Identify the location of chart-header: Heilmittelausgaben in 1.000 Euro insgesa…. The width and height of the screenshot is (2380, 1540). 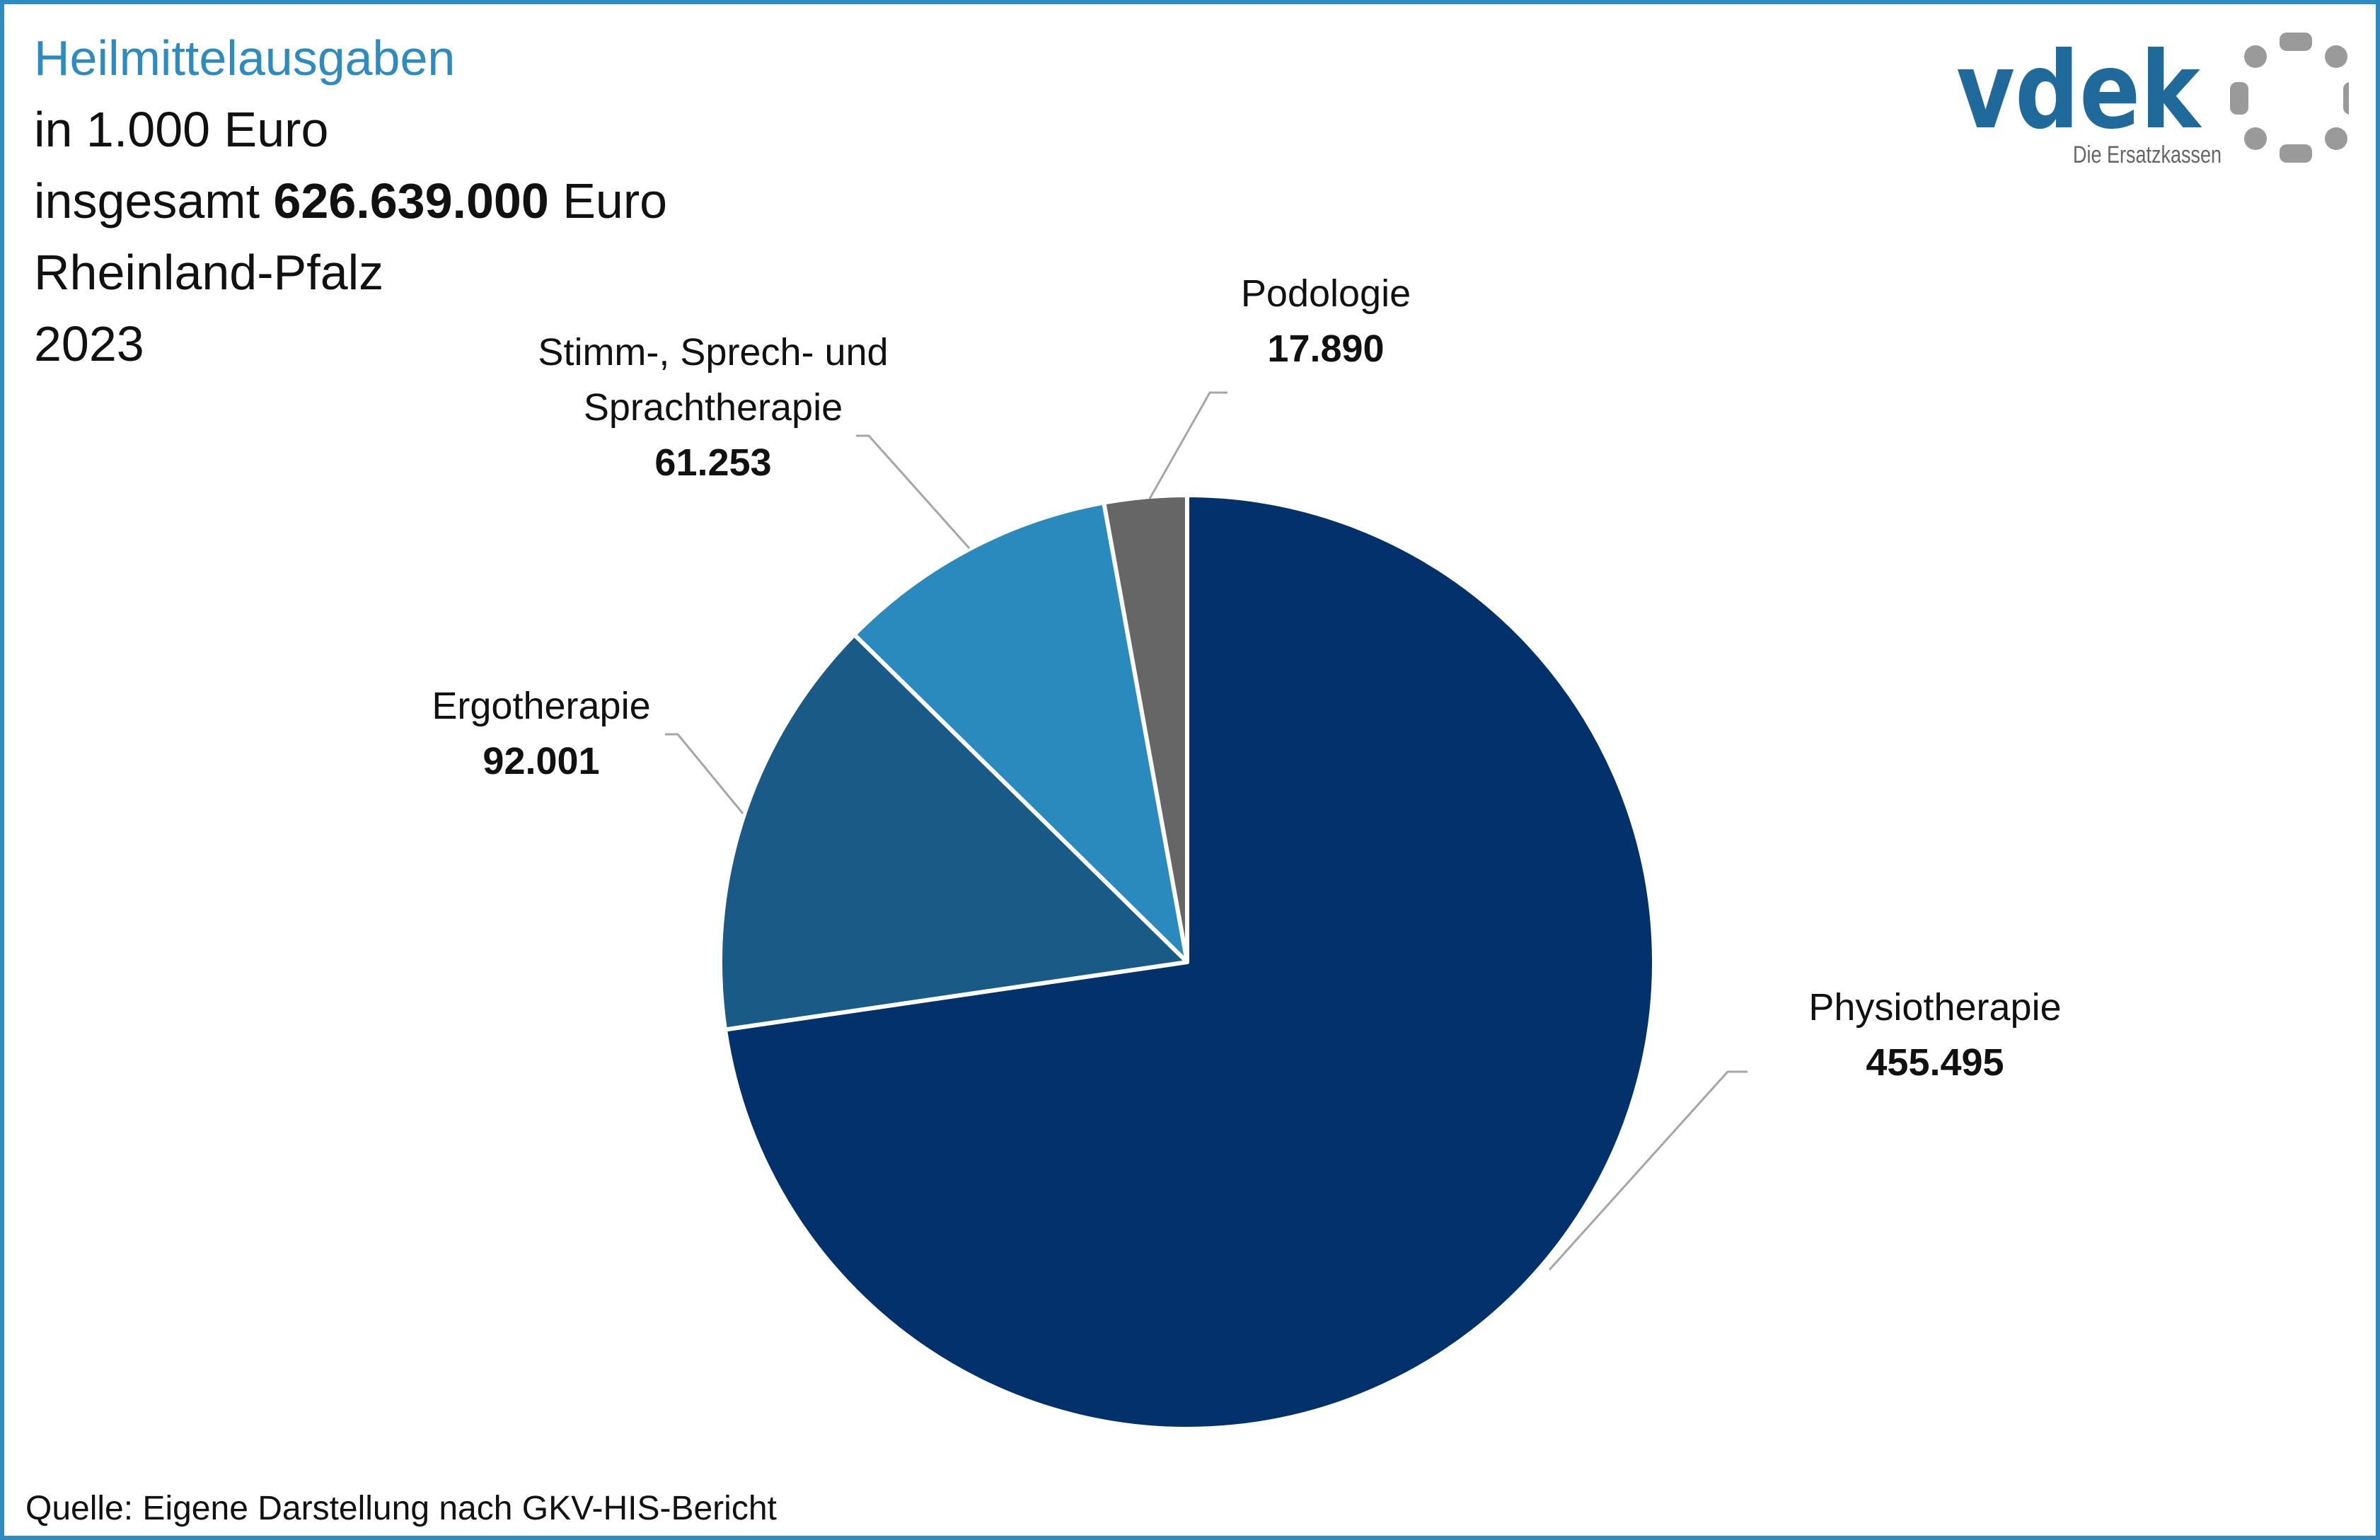
(350, 201).